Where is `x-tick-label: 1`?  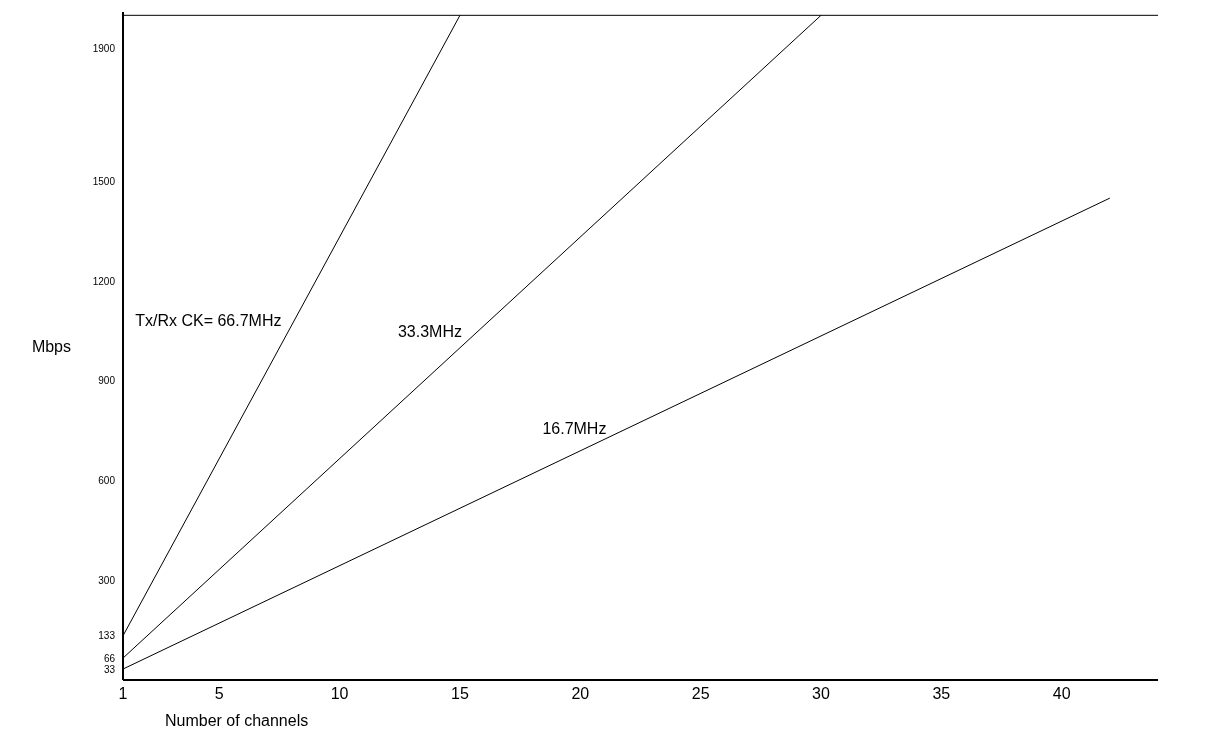
x-tick-label: 1 is located at coordinates (123, 694).